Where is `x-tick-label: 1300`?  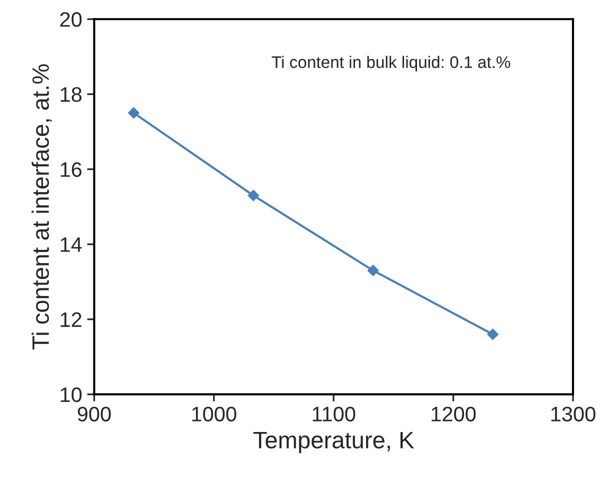 x-tick-label: 1300 is located at coordinates (573, 414).